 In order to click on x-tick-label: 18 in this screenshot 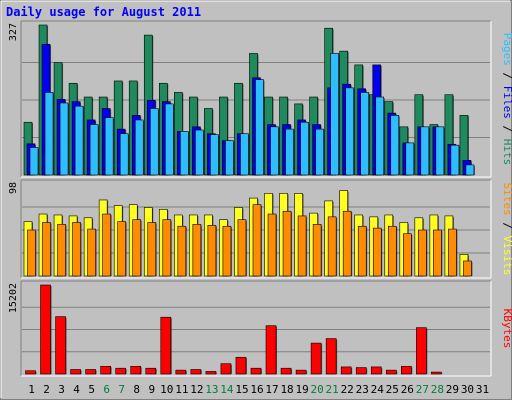, I will do `click(286, 389)`.